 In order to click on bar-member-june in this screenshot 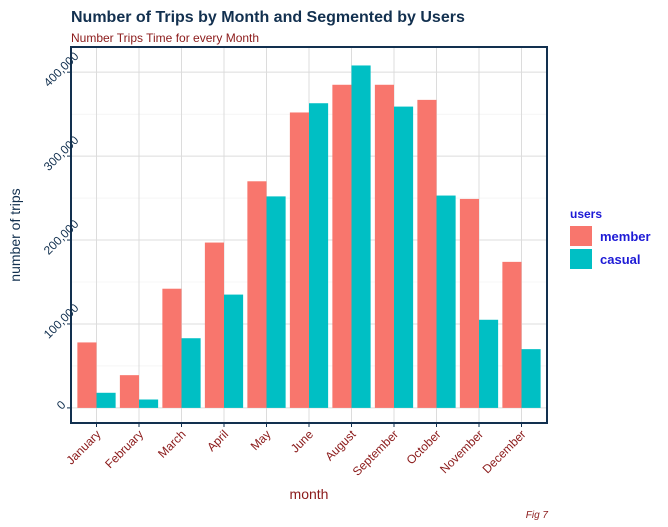, I will do `click(299, 260)`.